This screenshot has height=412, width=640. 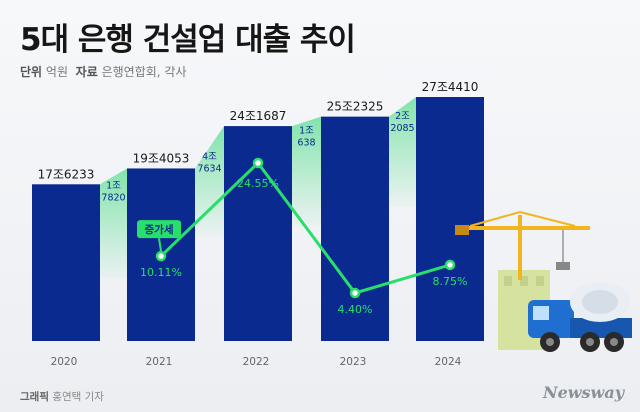 I want to click on bar-value-label: 24조1687, so click(x=258, y=116).